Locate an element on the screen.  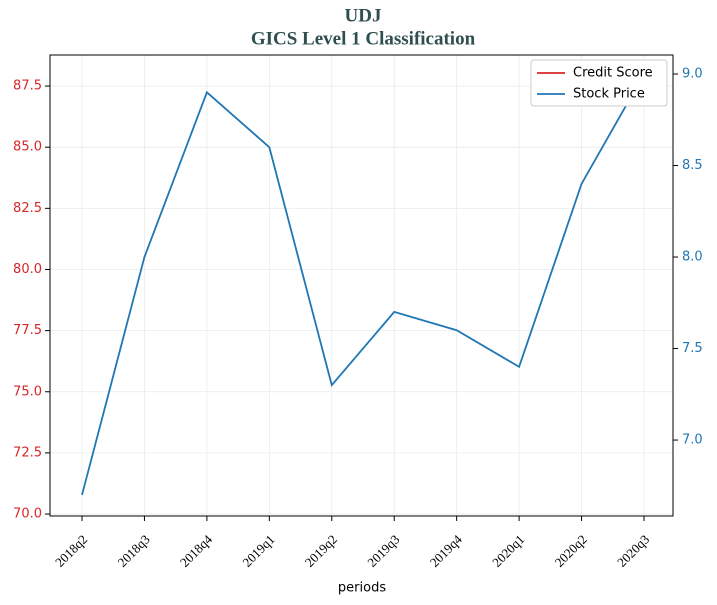
x-tick-label: 2019q3 is located at coordinates (383, 551).